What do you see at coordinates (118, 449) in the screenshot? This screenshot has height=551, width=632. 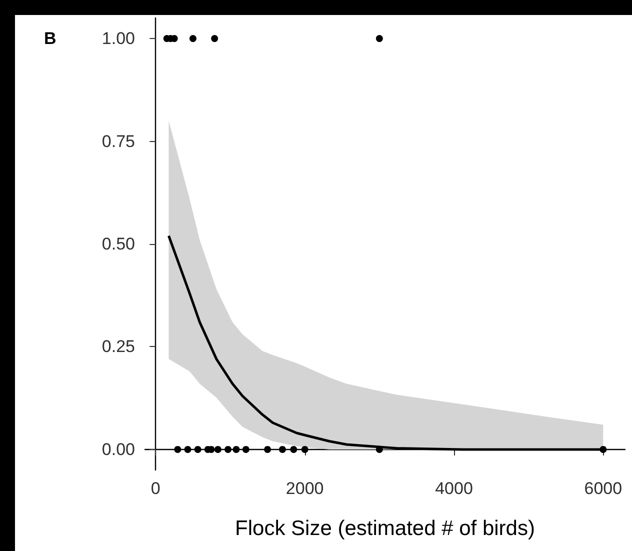 I see `y-tick-label: 0.00` at bounding box center [118, 449].